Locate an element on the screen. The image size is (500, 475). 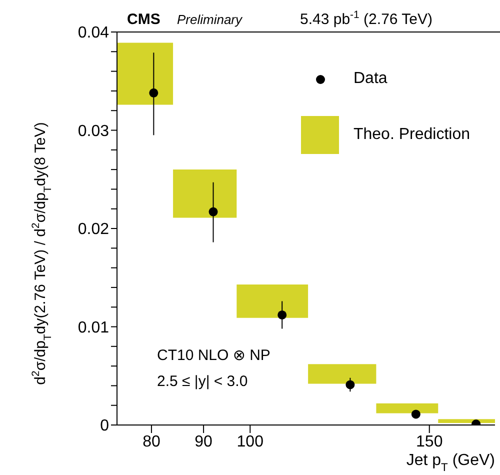
legend-label: Theo. Prediction is located at coordinates (411, 135).